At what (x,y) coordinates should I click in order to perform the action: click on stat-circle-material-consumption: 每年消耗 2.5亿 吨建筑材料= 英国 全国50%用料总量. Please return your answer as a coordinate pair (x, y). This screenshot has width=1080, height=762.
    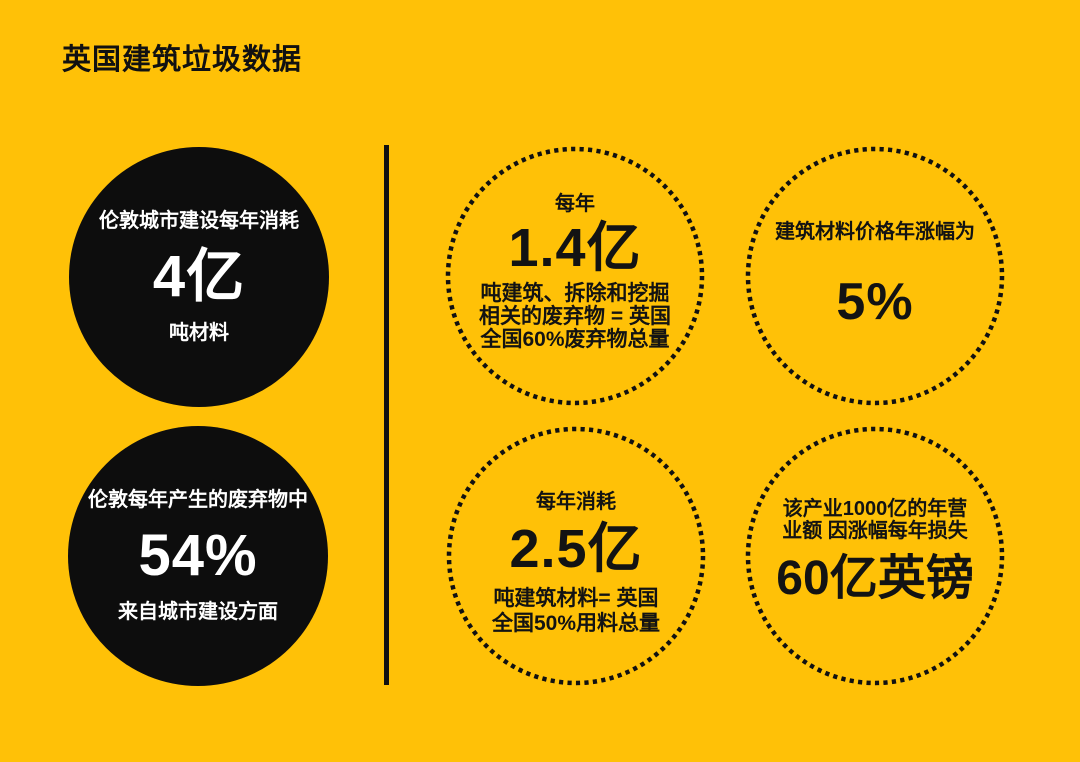
    Looking at the image, I should click on (576, 556).